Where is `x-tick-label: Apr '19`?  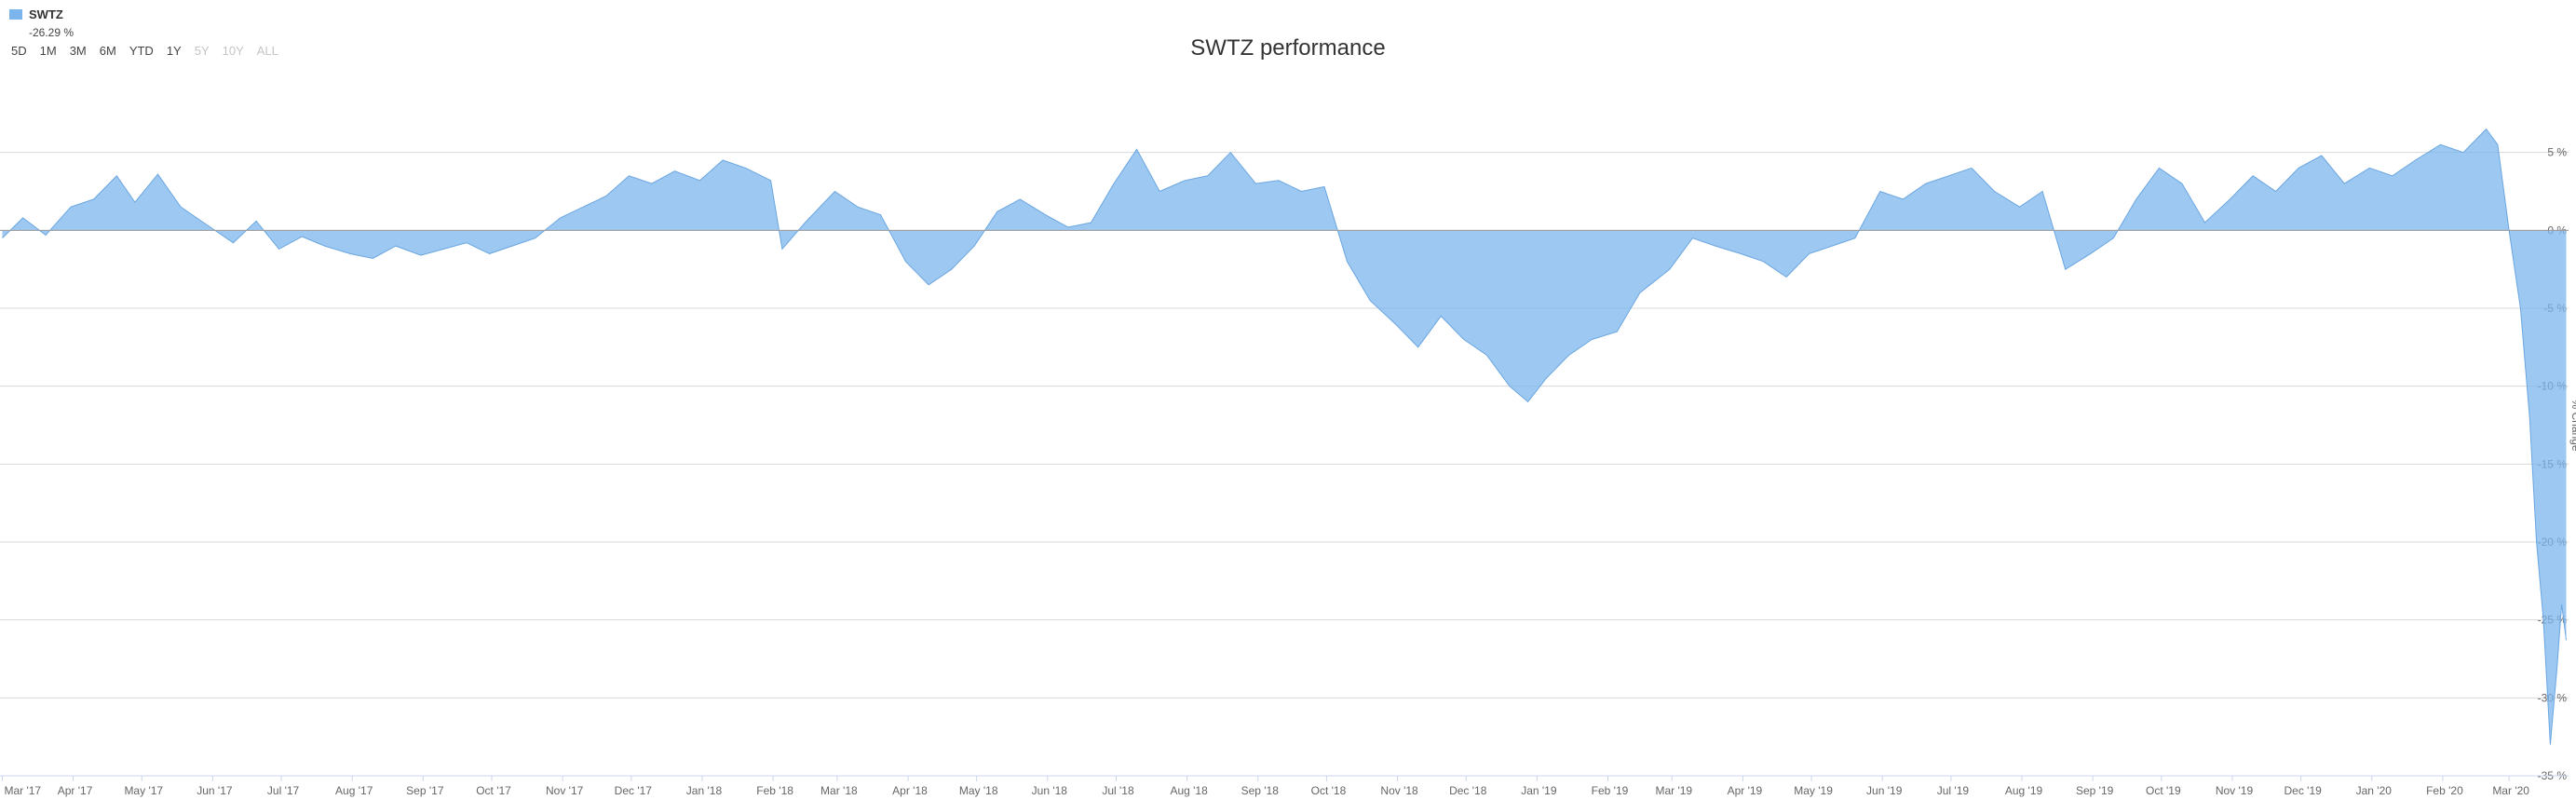
x-tick-label: Apr '19 is located at coordinates (1745, 790).